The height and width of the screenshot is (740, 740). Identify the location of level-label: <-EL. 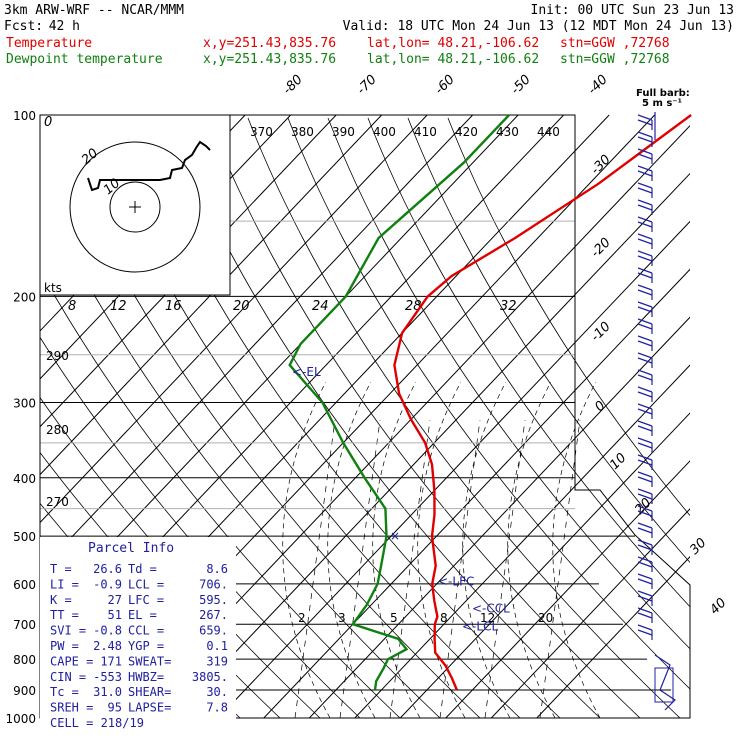
(306, 372).